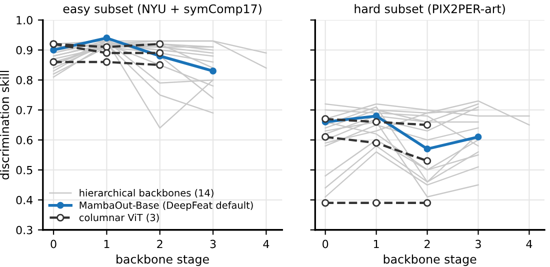 The width and height of the screenshot is (550, 267). Describe the element at coordinates (147, 193) in the screenshot. I see `legend-label: hierarchical backbones (14)` at that location.